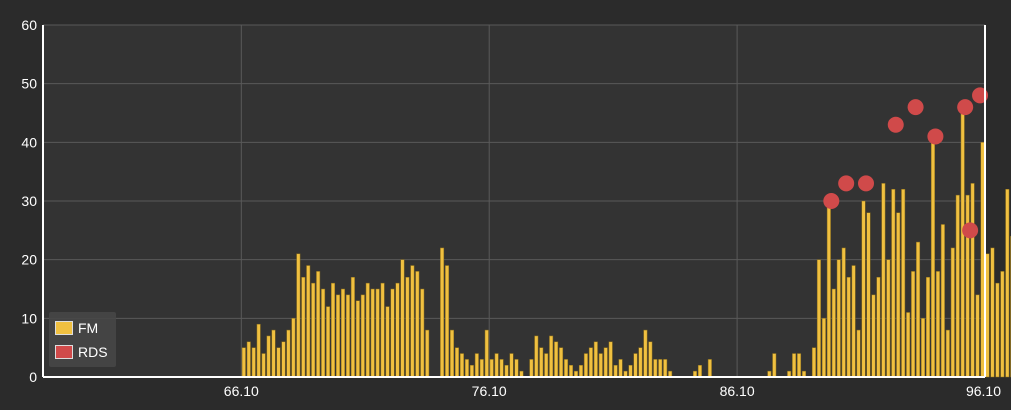  I want to click on x-tick-label: 76.10, so click(489, 391).